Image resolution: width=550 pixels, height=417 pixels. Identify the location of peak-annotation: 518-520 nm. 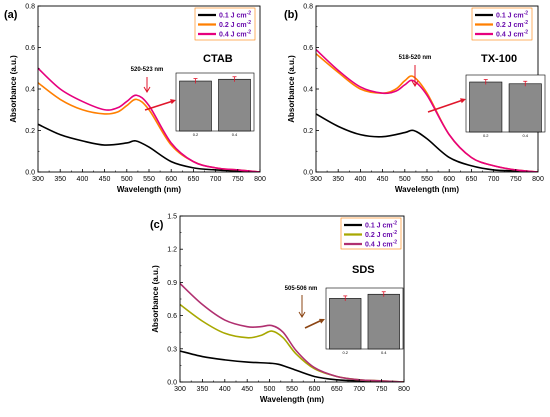
(415, 58).